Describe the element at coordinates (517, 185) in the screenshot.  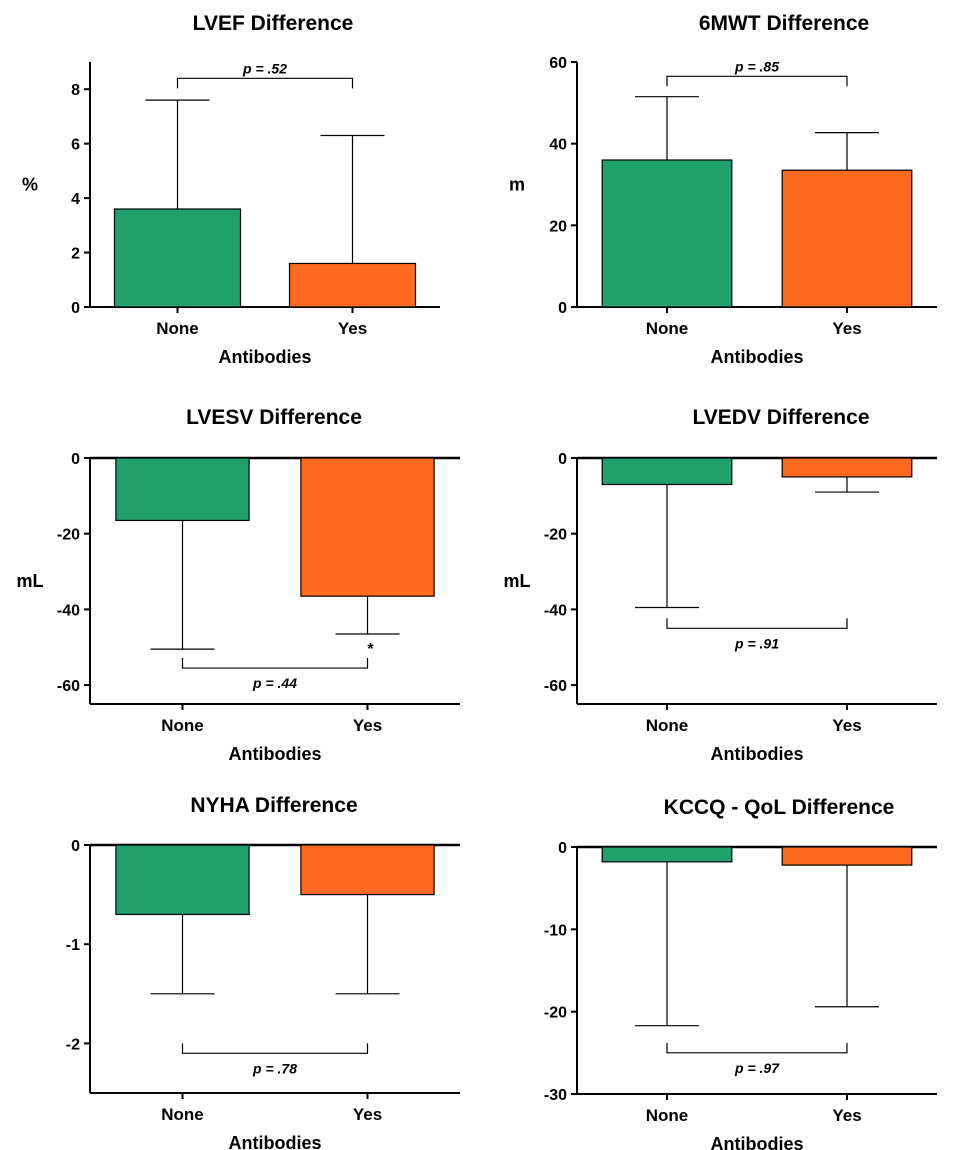
I see `y-axis-title: m` at that location.